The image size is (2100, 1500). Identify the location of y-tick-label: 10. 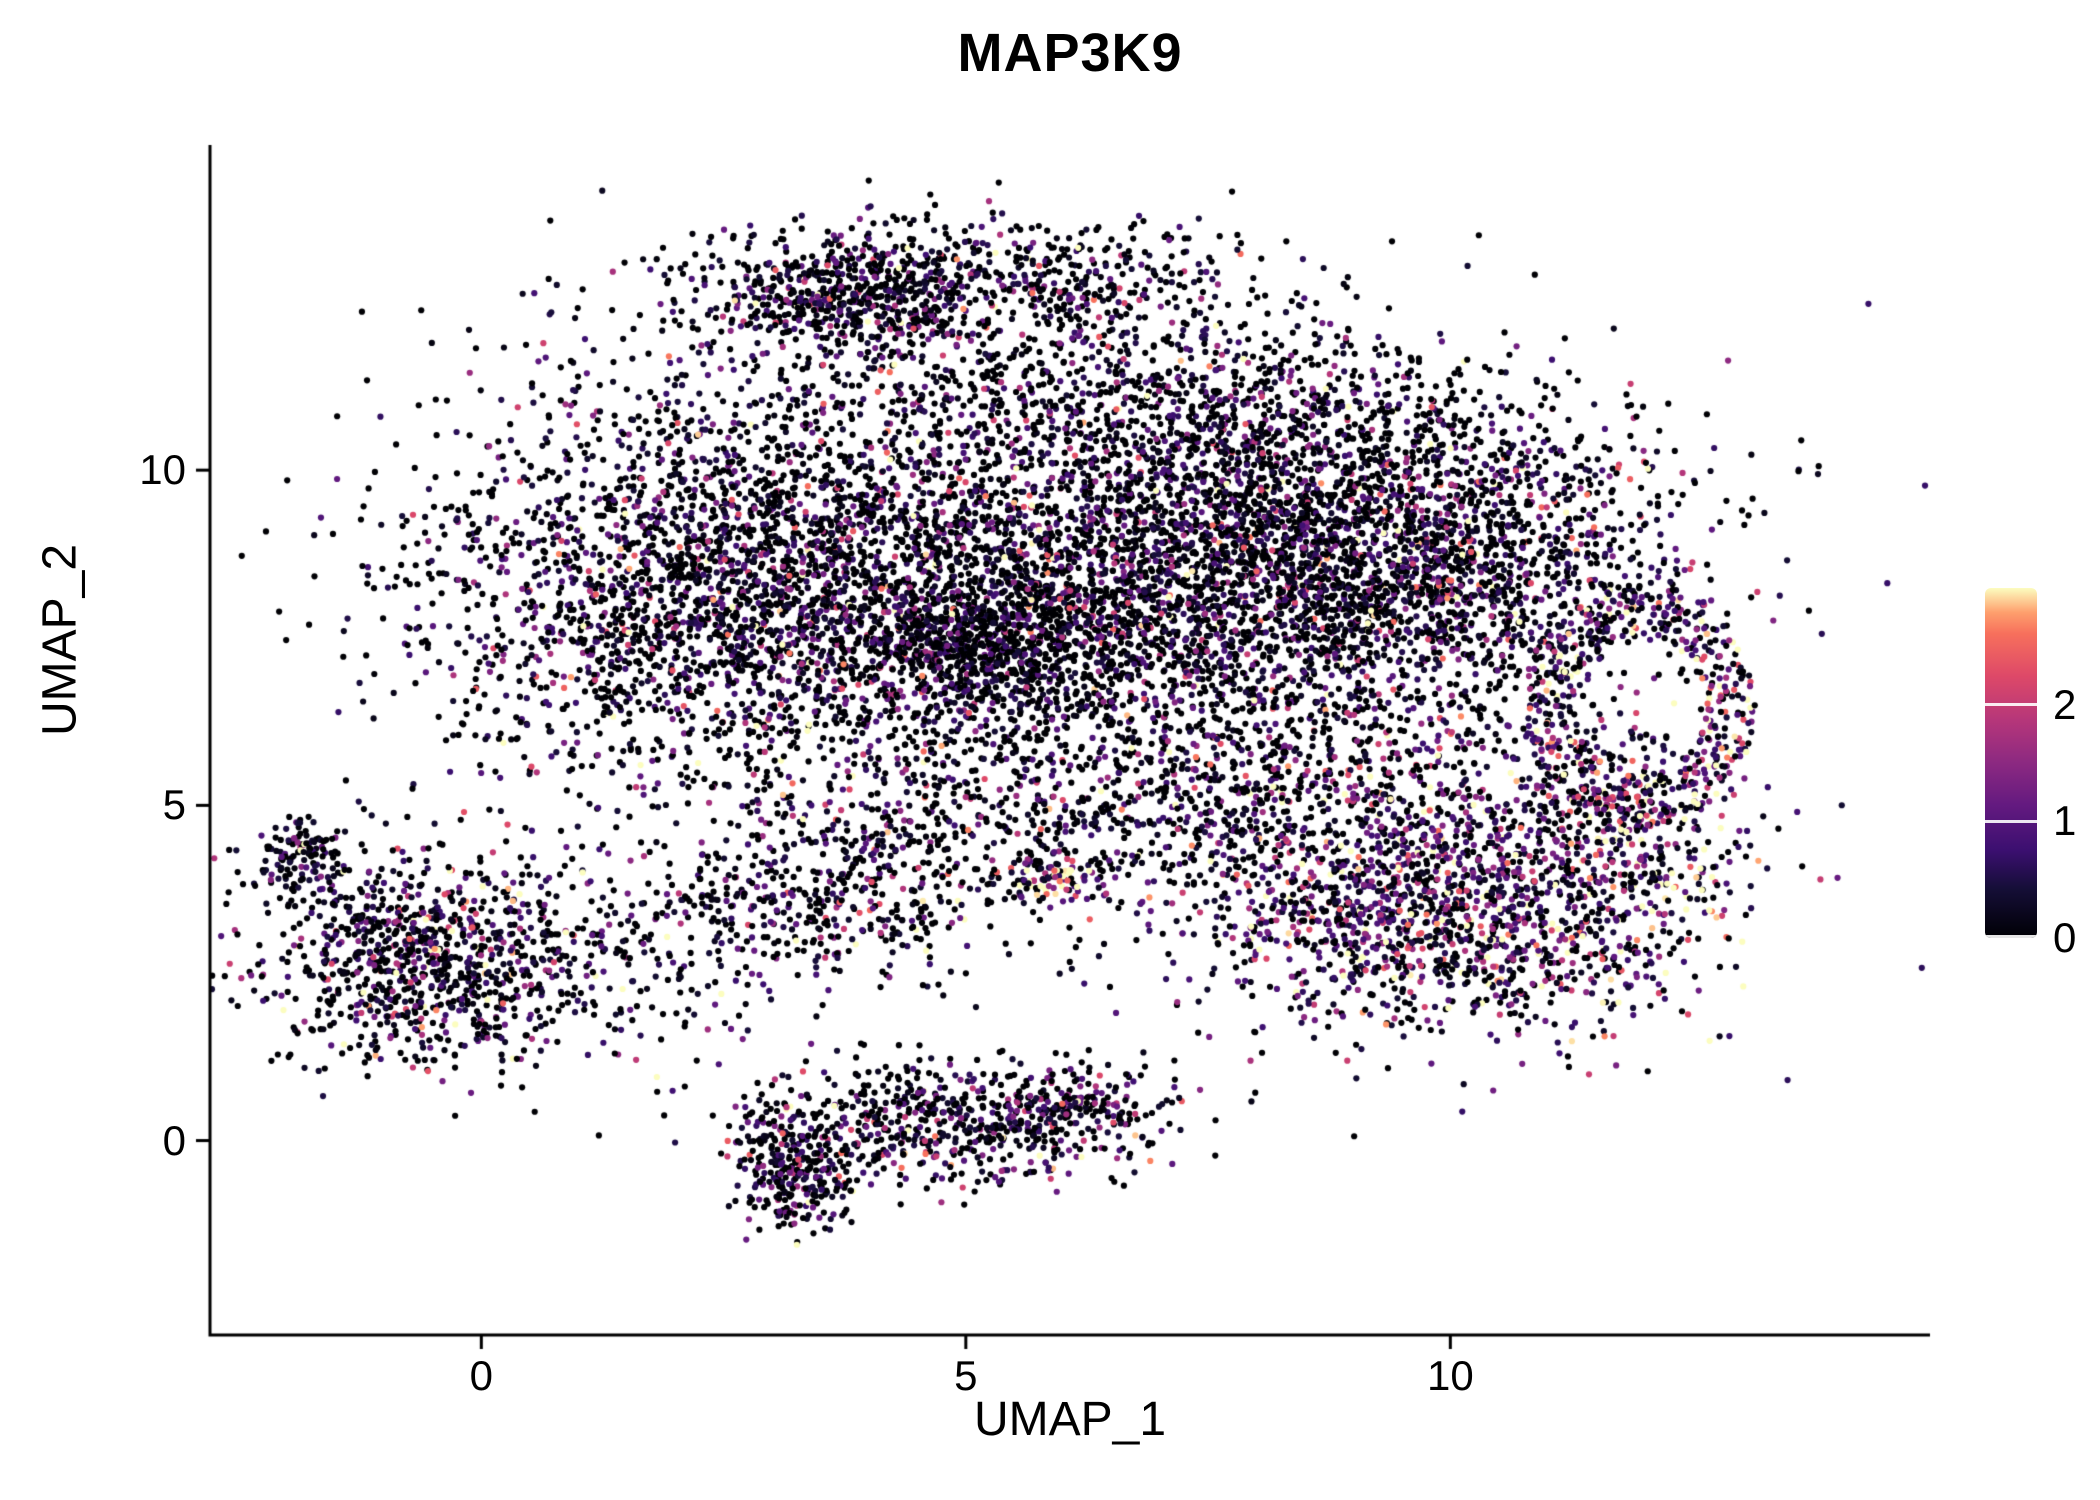
(162, 470).